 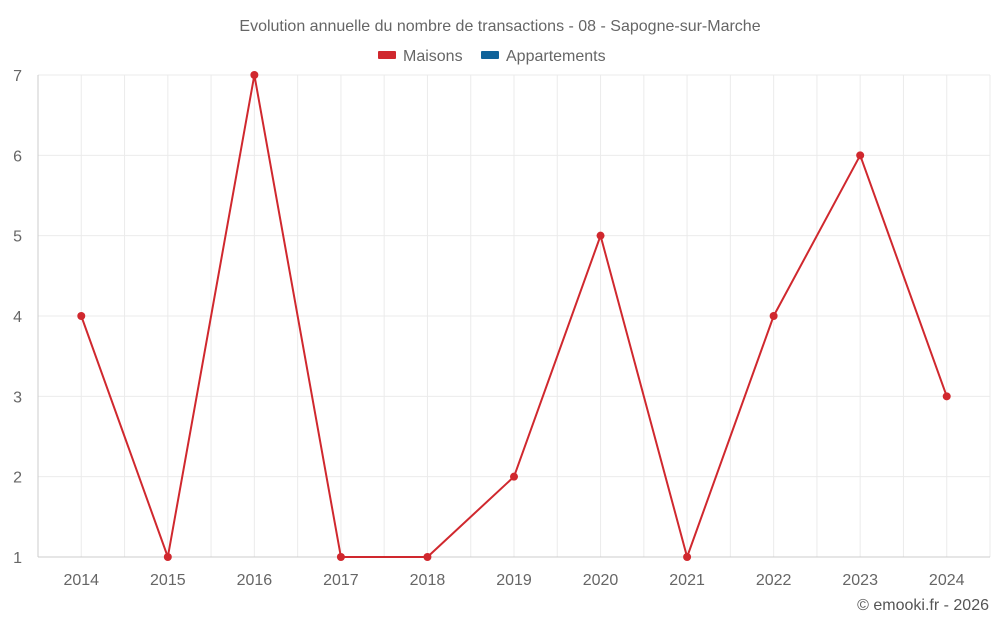 I want to click on x-tick-label: 2023, so click(x=860, y=580).